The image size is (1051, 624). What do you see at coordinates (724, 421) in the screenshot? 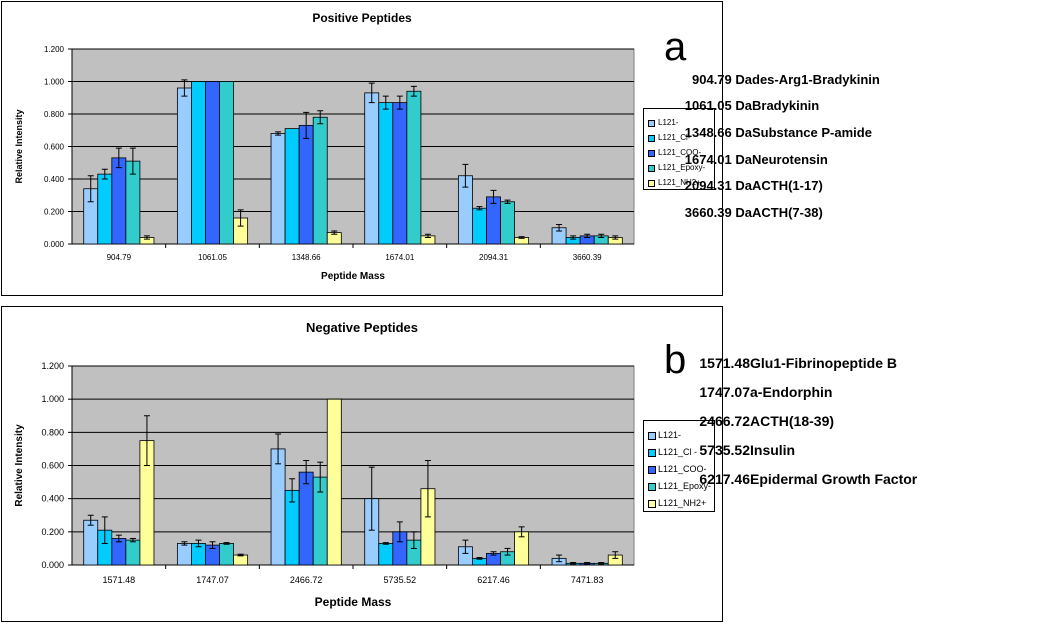
I see `peptide-mass: 2466.72` at bounding box center [724, 421].